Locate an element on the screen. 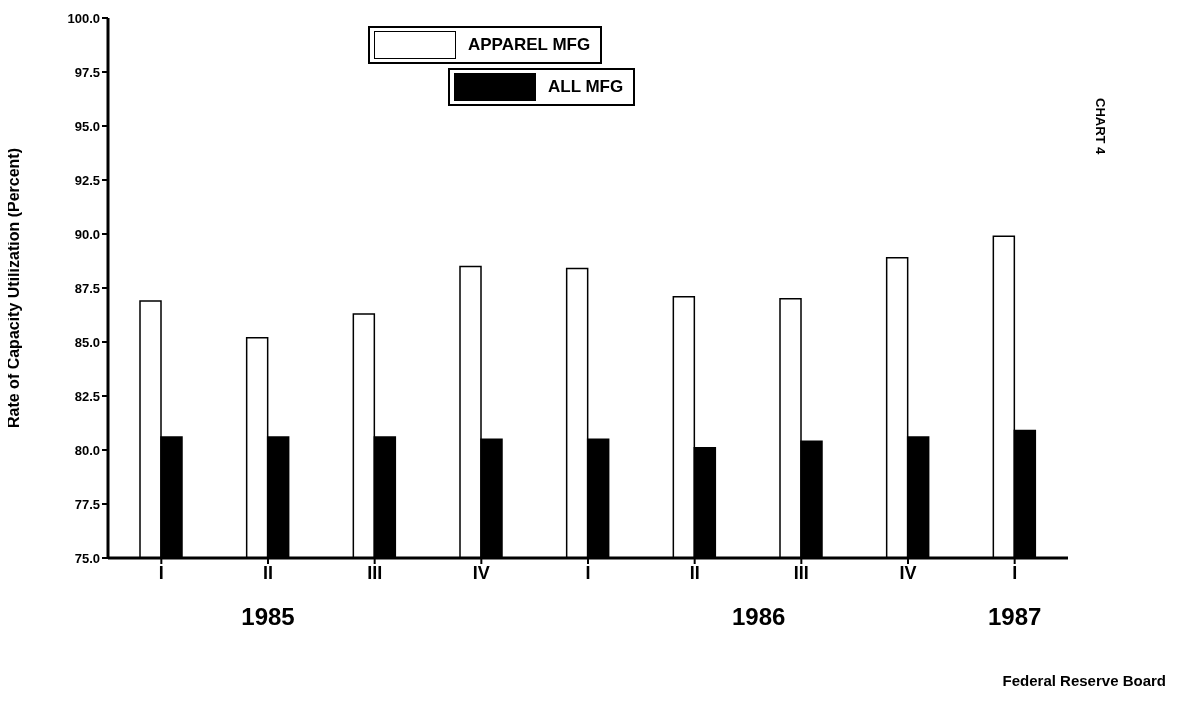 The image size is (1184, 710). y-tick-label: 100.0 is located at coordinates (83, 18).